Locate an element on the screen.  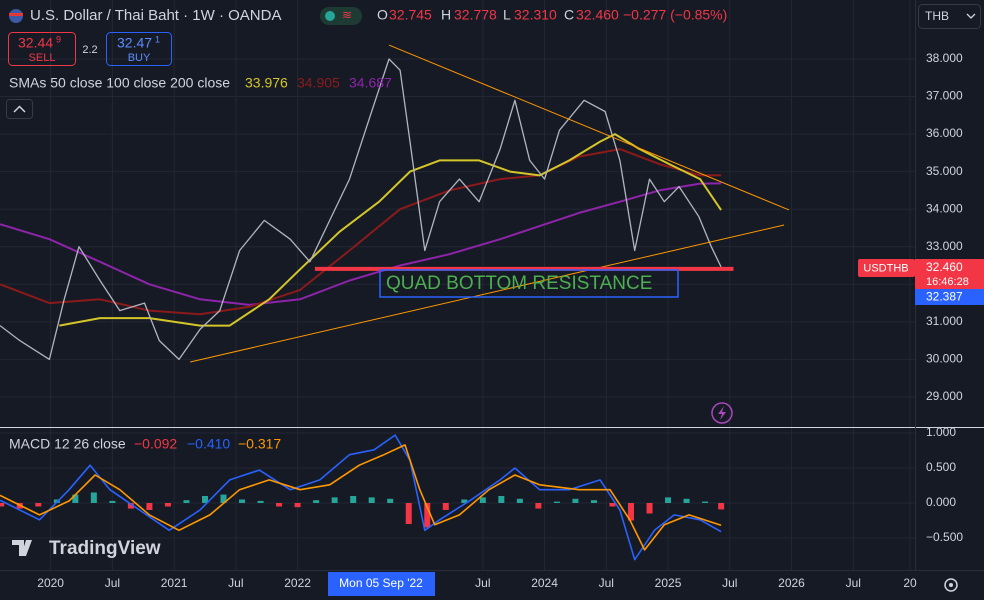
y-tick-label: 30.000 is located at coordinates (944, 359).